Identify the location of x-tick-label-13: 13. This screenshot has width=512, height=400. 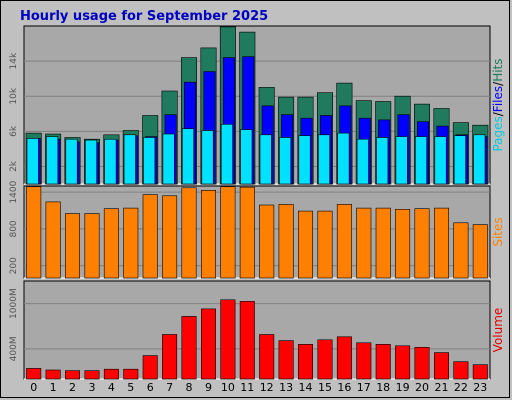
(286, 387).